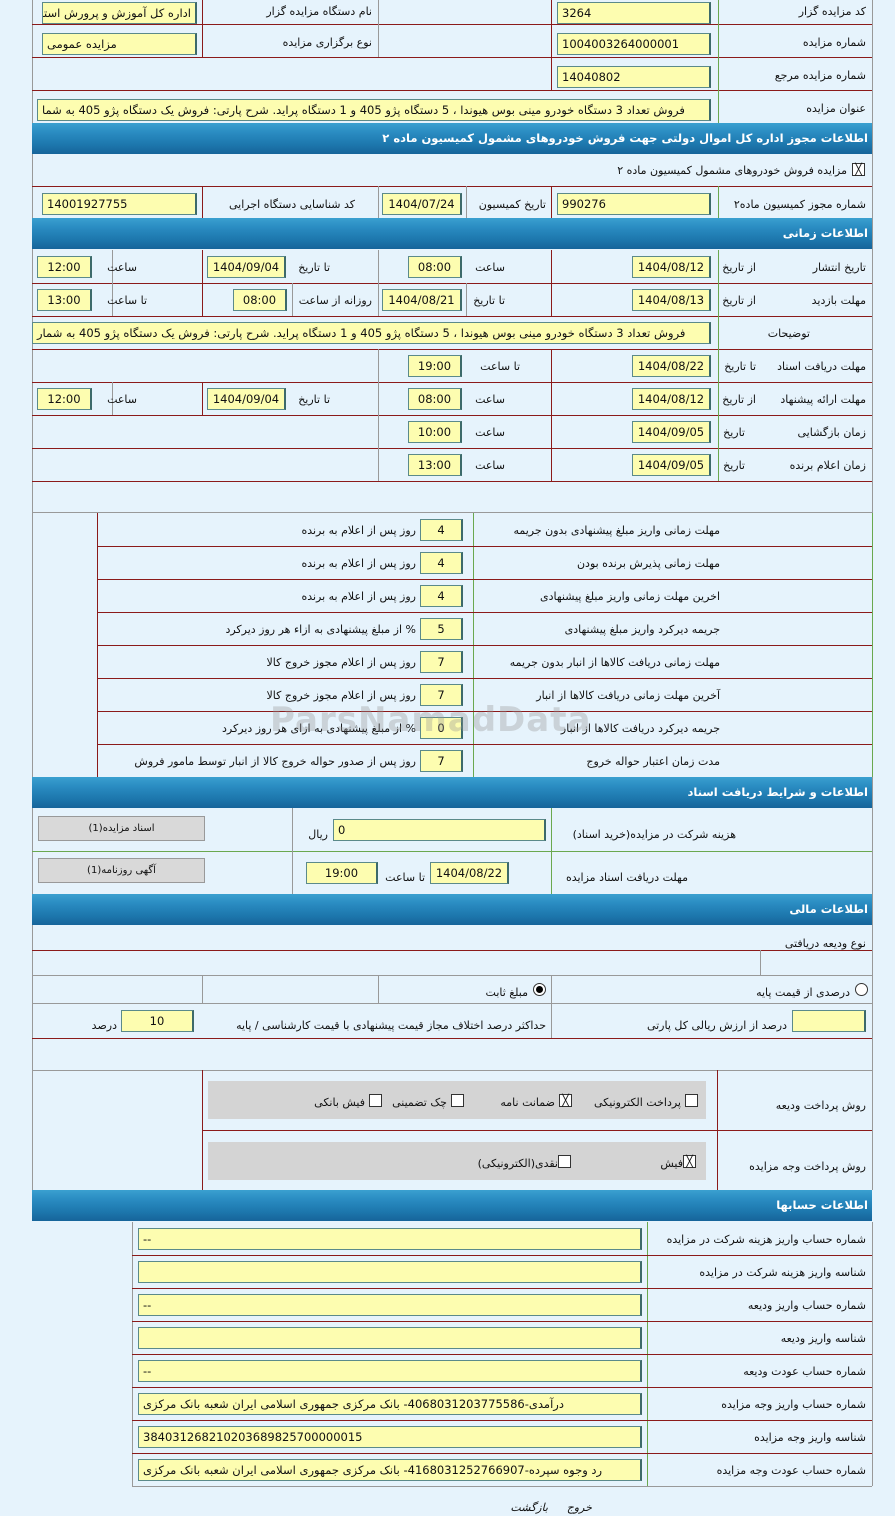  What do you see at coordinates (788, 333) in the screenshot?
I see `description-label: توضیحات` at bounding box center [788, 333].